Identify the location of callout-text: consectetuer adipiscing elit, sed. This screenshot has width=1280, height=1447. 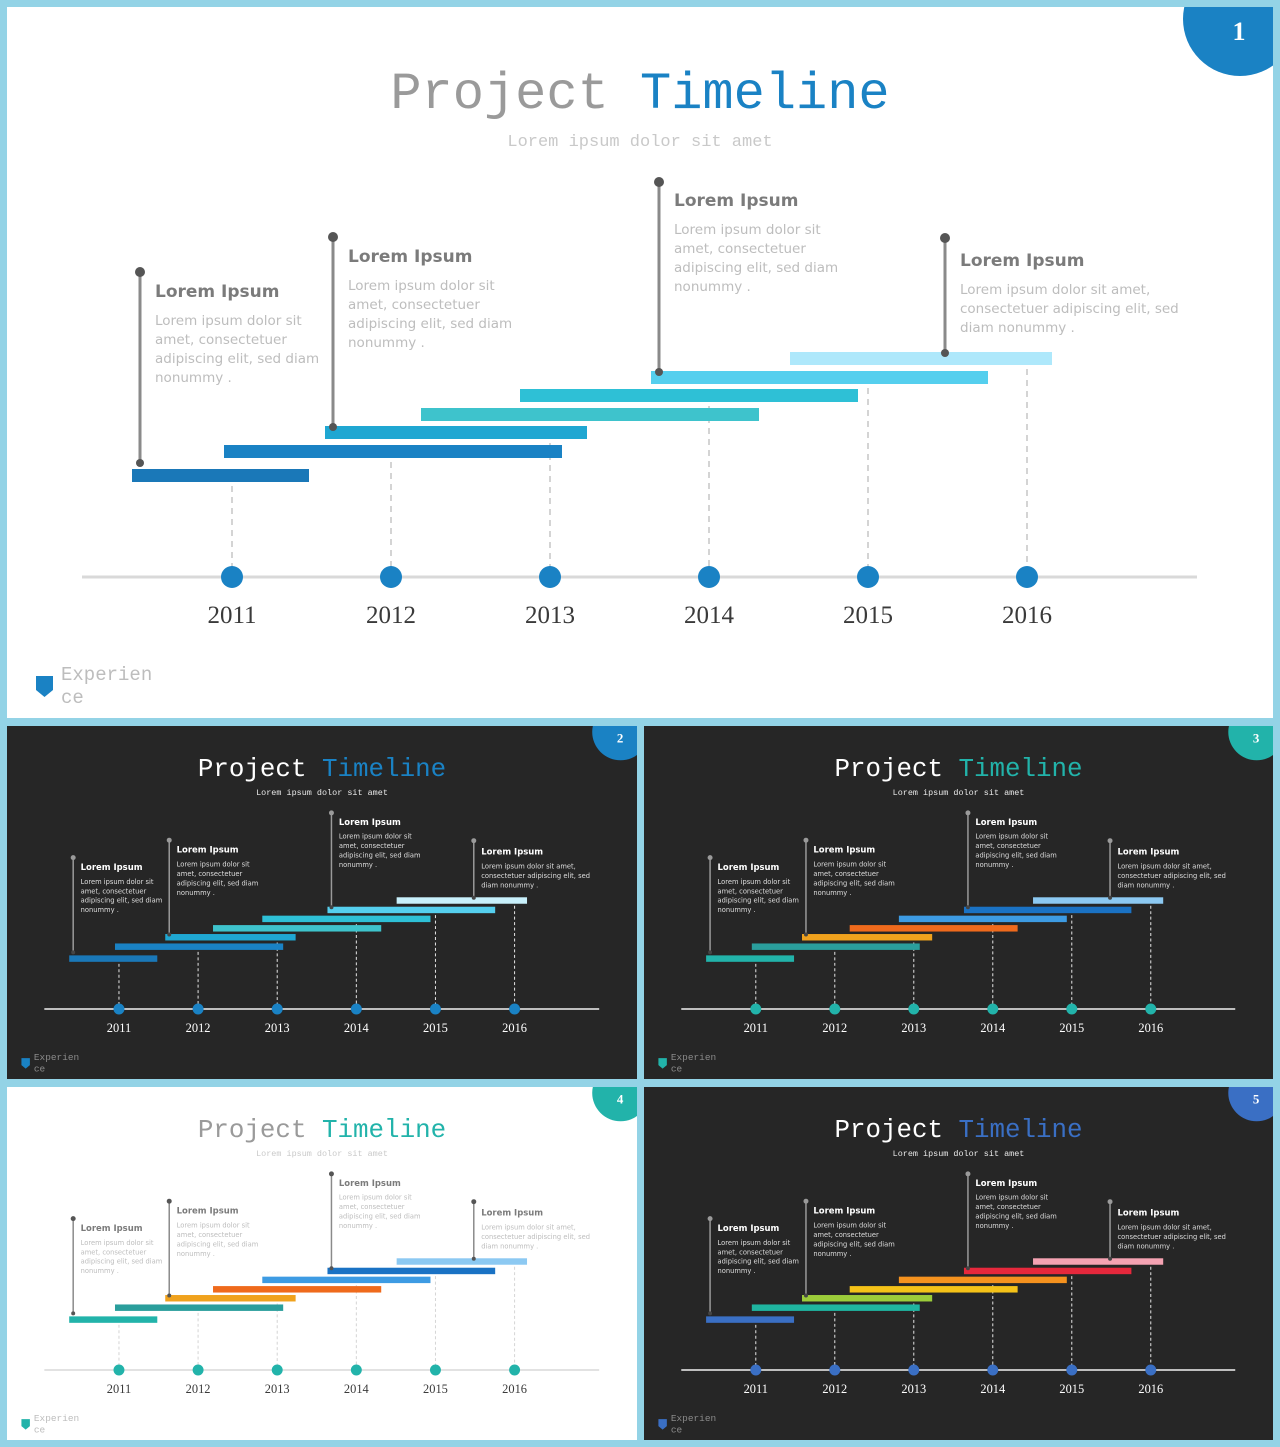
(1171, 1237).